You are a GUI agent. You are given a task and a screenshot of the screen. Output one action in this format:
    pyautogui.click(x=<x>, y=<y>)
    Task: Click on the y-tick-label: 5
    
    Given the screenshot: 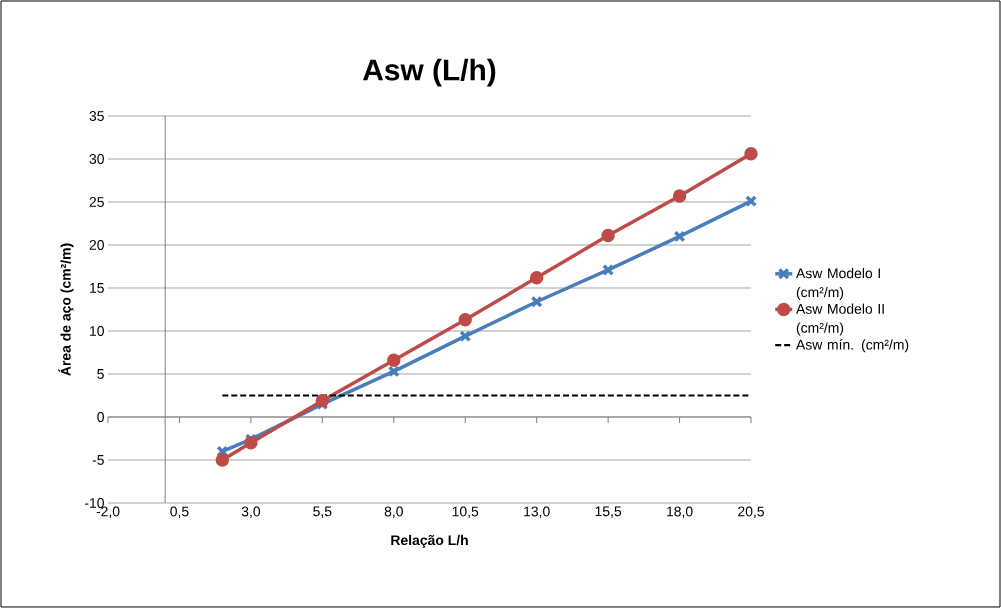 What is the action you would take?
    pyautogui.click(x=100, y=374)
    